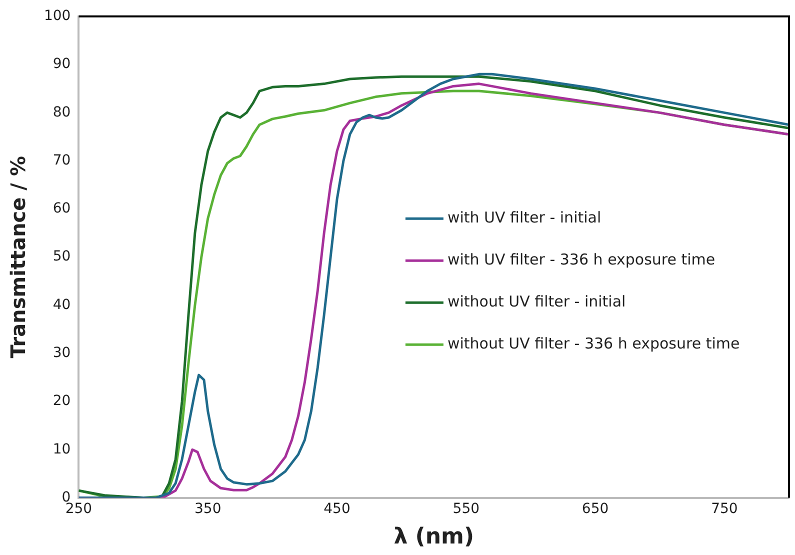 This screenshot has width=795, height=555. What do you see at coordinates (524, 217) in the screenshot?
I see `legend-label: with UV filter - initial` at bounding box center [524, 217].